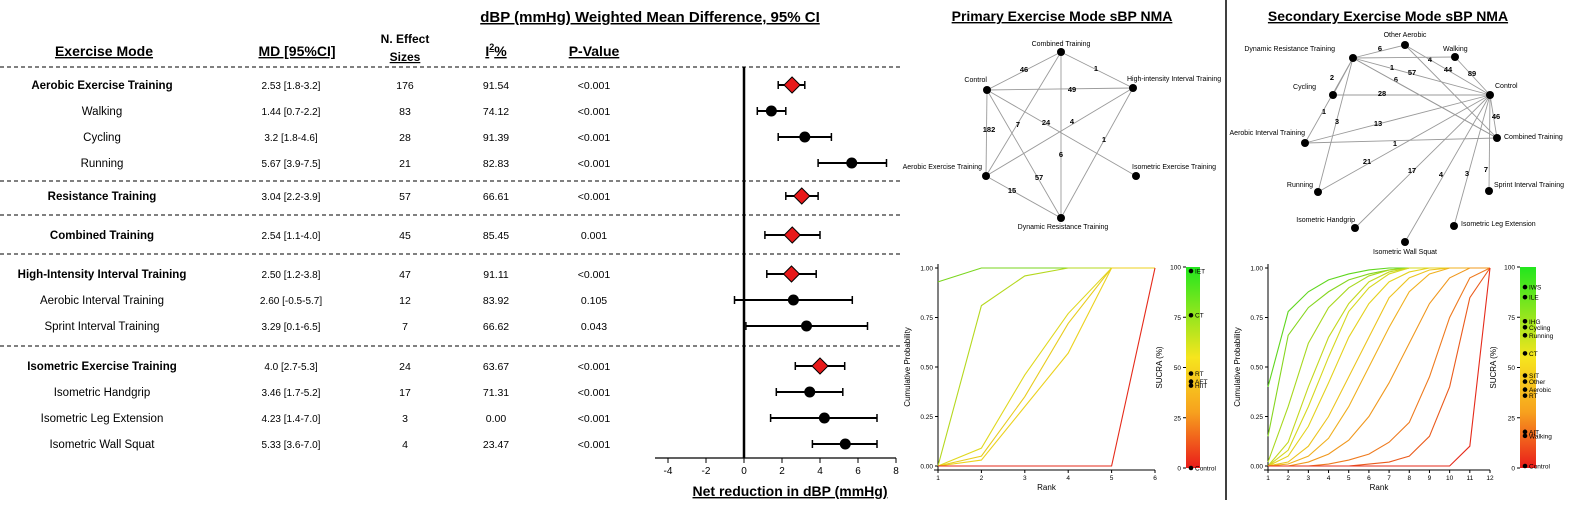 Image resolution: width=1593 pixels, height=518 pixels. Describe the element at coordinates (907, 367) in the screenshot. I see `y-axis-label: Cumulative Probability` at that location.